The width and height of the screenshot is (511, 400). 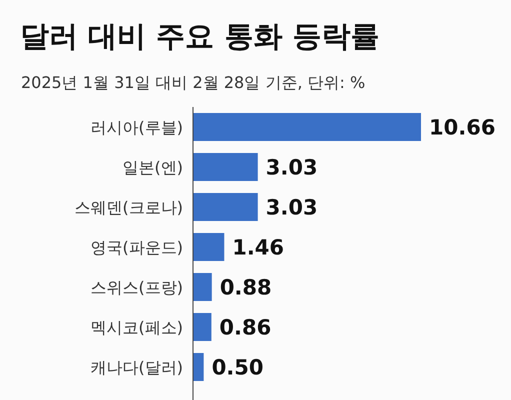 I want to click on y-tick-label: 일본(엔), so click(x=152, y=167).